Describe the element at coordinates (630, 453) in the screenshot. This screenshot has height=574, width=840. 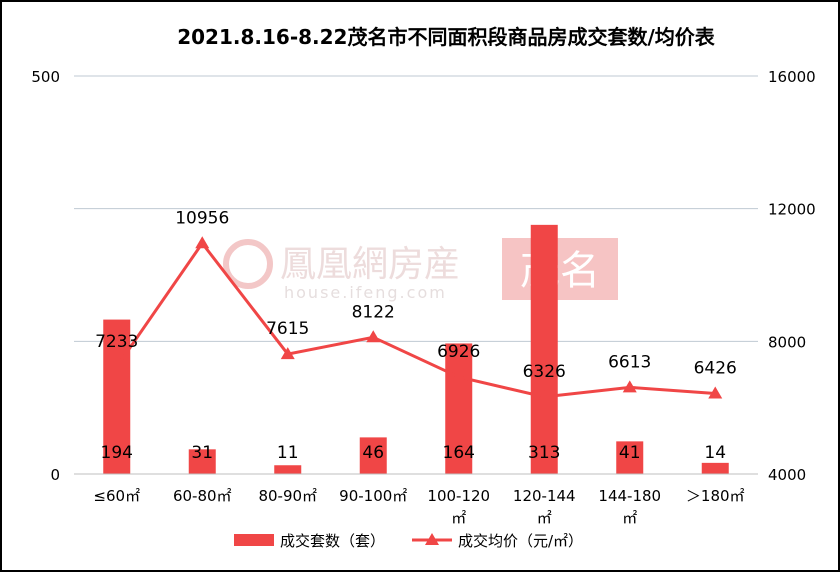
I see `bar-value-label: 41` at that location.